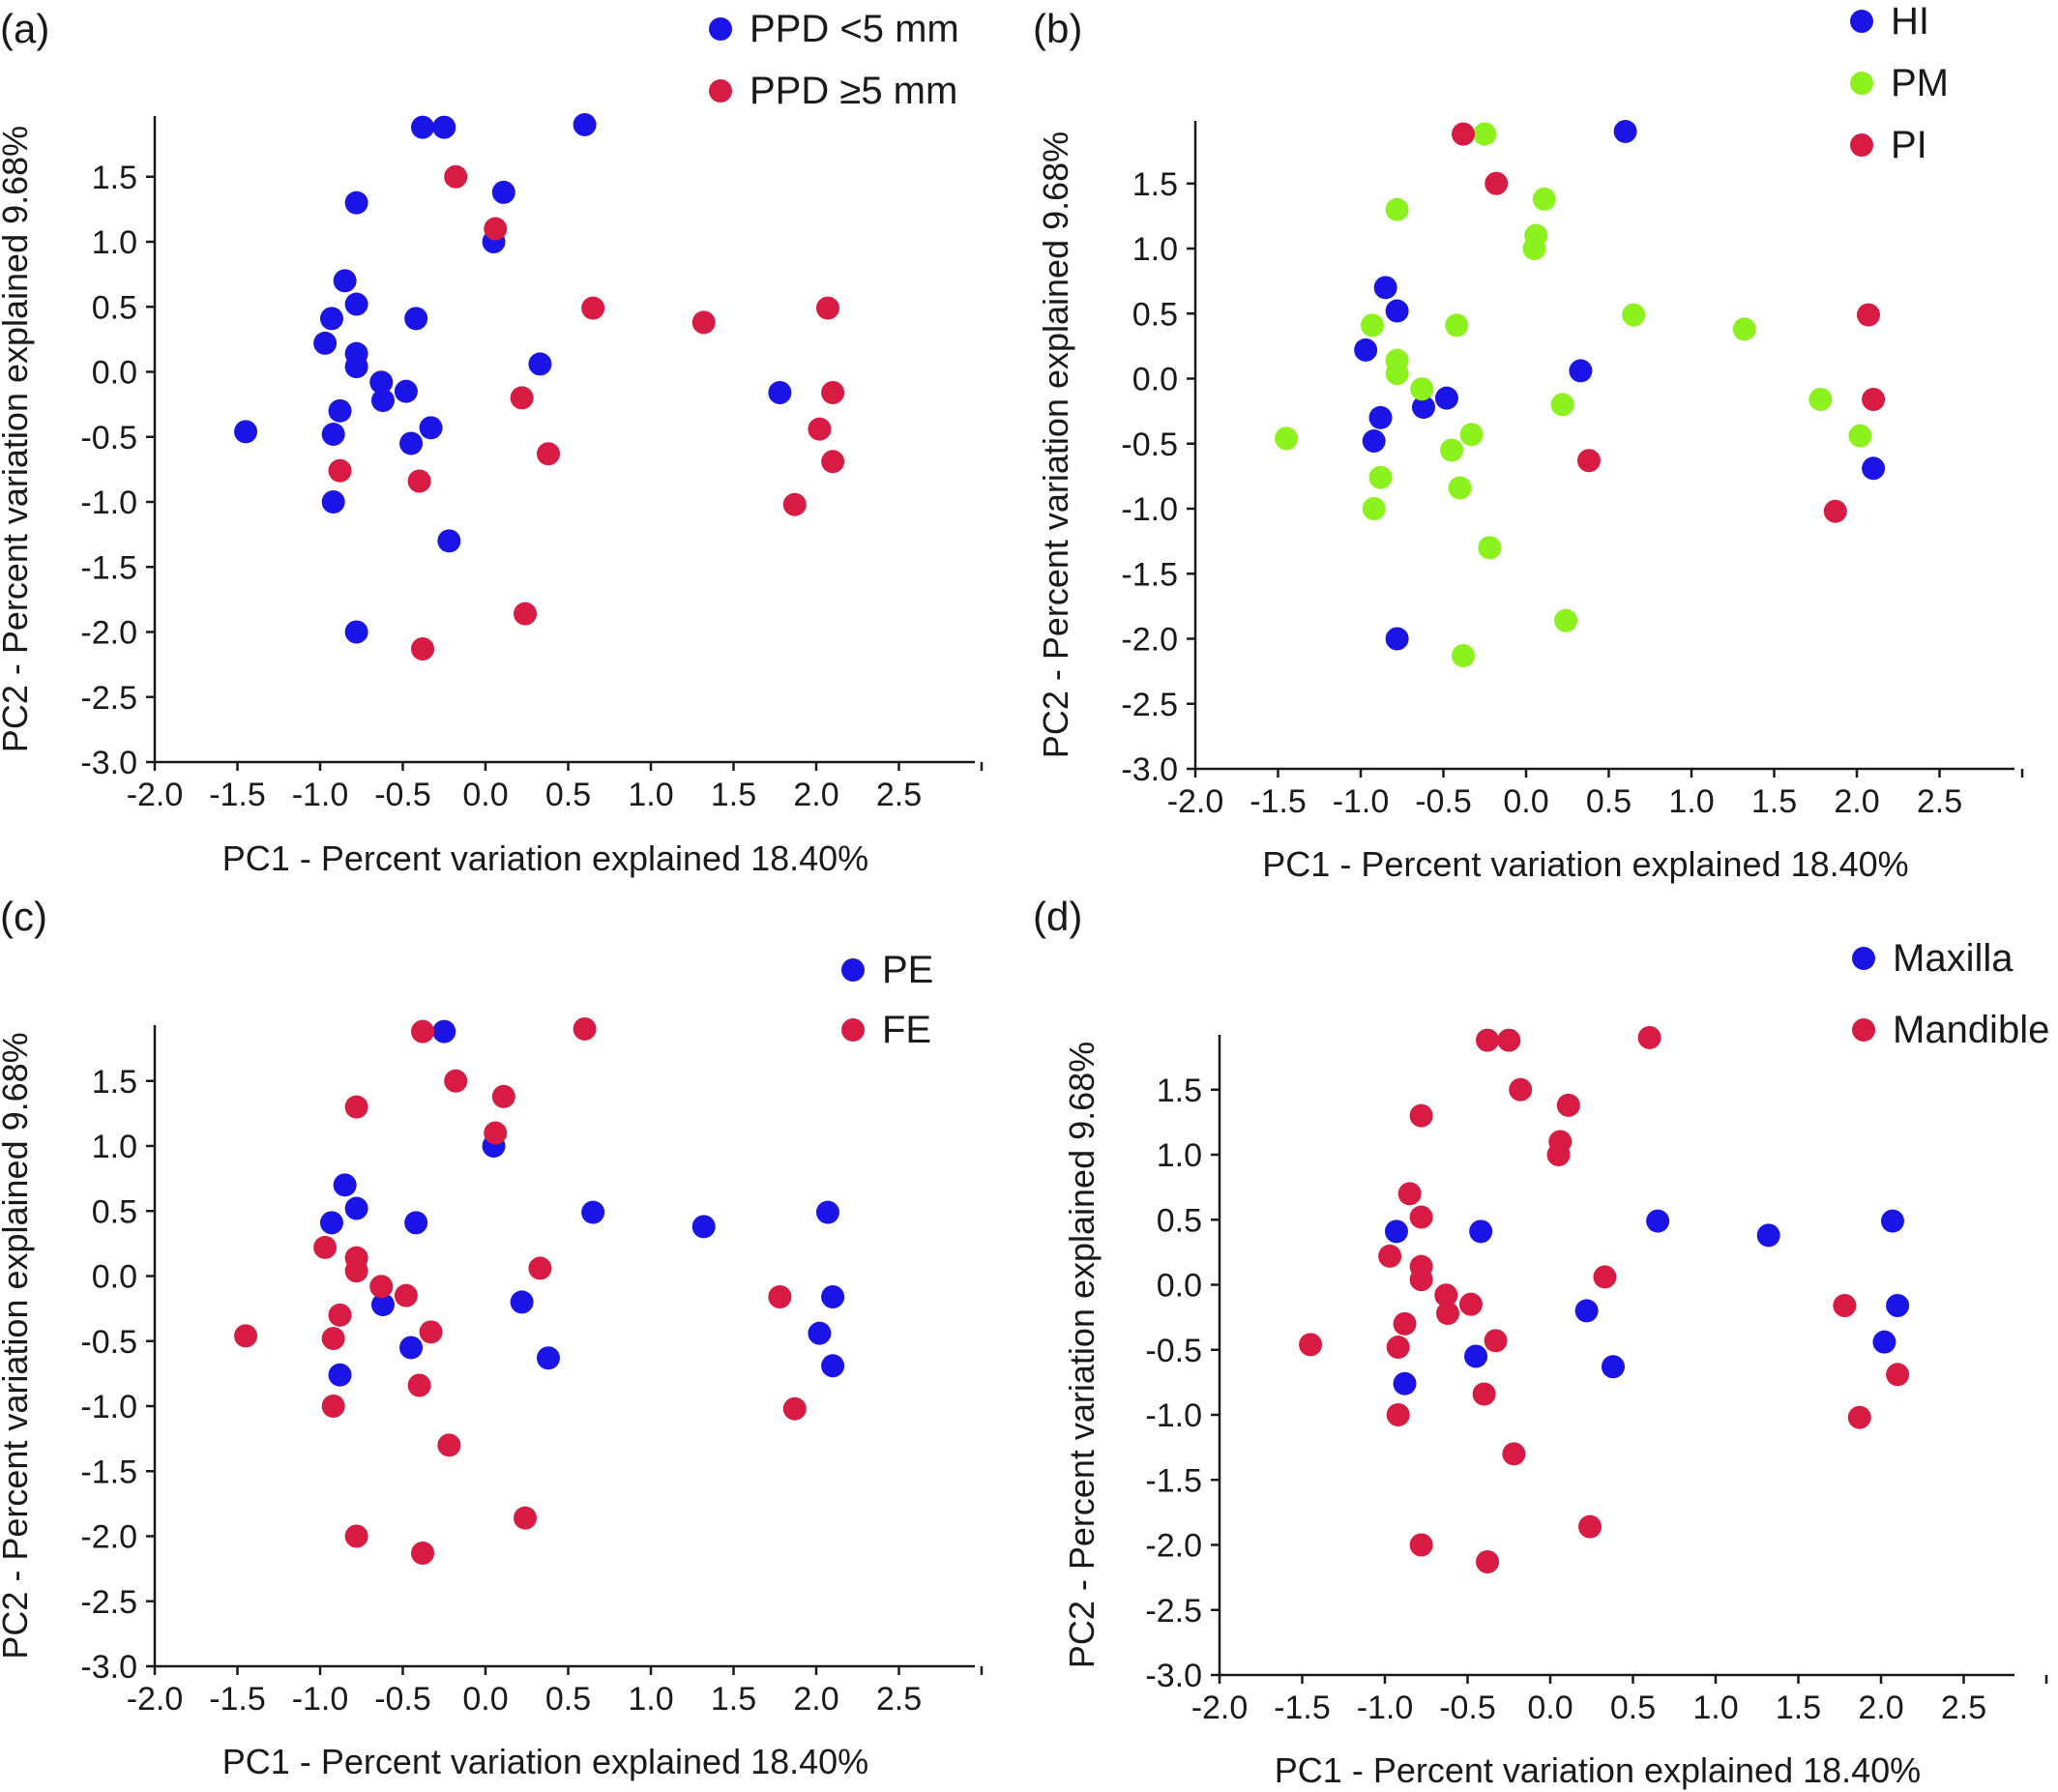 Image resolution: width=2058 pixels, height=1792 pixels. Describe the element at coordinates (155, 795) in the screenshot. I see `x-tick-label: -2.0` at that location.